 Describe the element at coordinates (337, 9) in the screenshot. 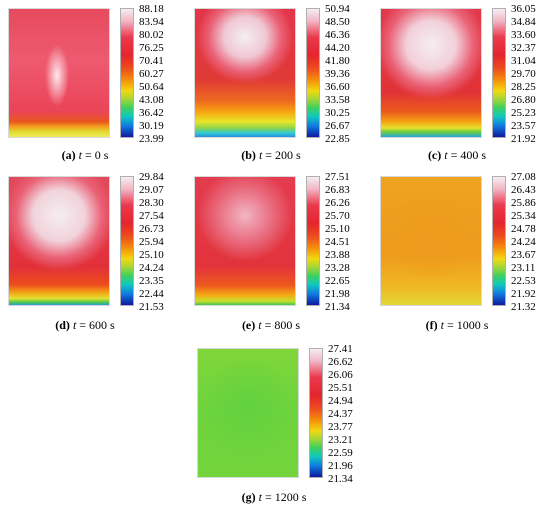

I see `scale-tick: 50.94` at that location.